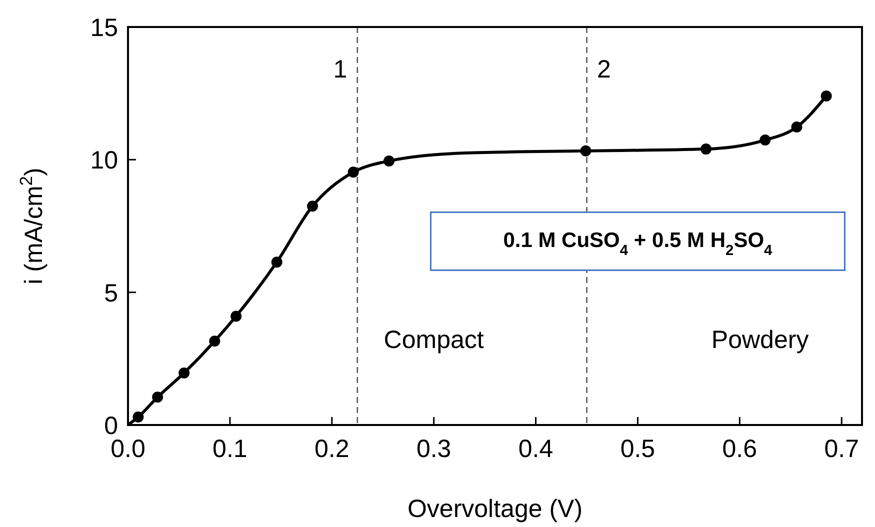 The width and height of the screenshot is (875, 527). What do you see at coordinates (841, 449) in the screenshot?
I see `x-tick-label: 0.7` at bounding box center [841, 449].